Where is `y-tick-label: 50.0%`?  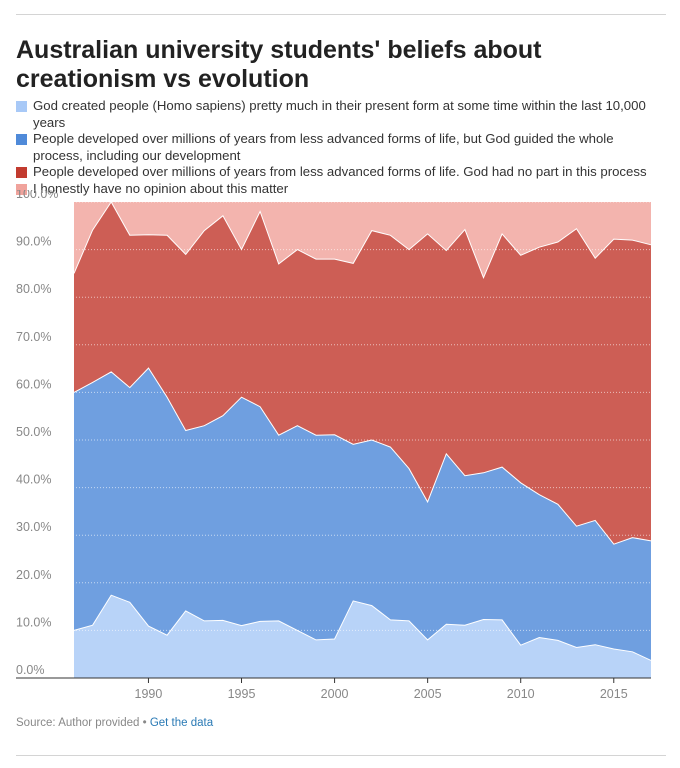
y-tick-label: 50.0% is located at coordinates (33, 432).